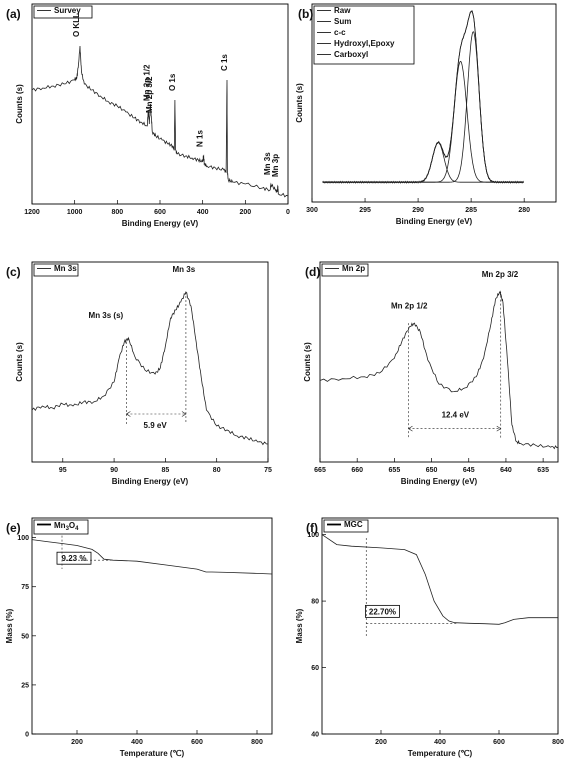  What do you see at coordinates (305, 14) in the screenshot?
I see `panel-label: (b)` at bounding box center [305, 14].